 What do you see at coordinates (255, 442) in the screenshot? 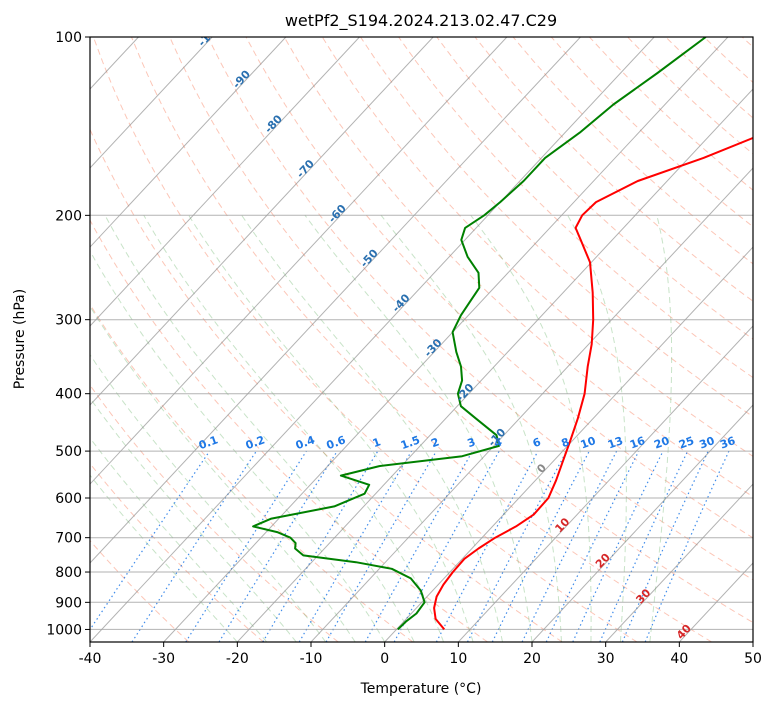
I see `mixing-ratio-label: 0.2` at bounding box center [255, 442].